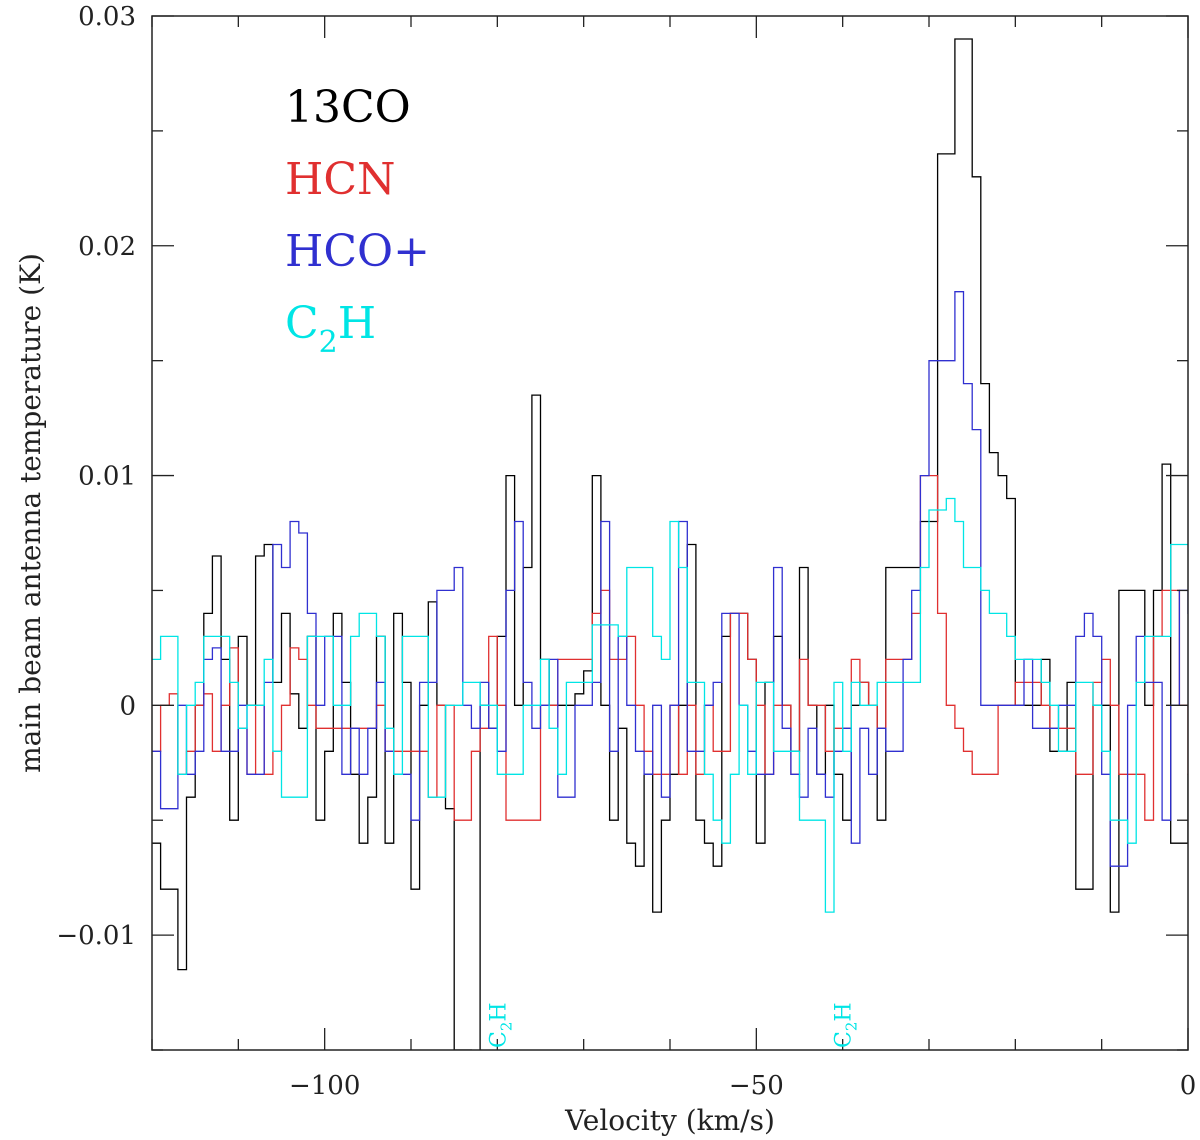 The image size is (1200, 1140). I want to click on legend-entry-3: C2H, so click(330, 329).